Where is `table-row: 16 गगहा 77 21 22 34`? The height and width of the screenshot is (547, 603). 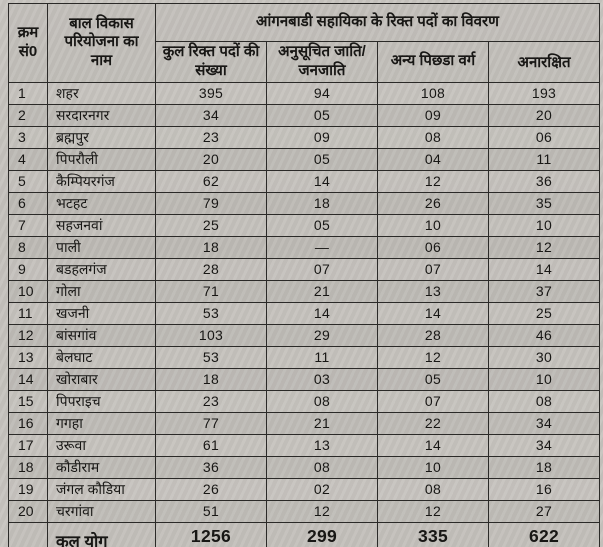 table-row: 16 गगहा 77 21 22 34 is located at coordinates (304, 423).